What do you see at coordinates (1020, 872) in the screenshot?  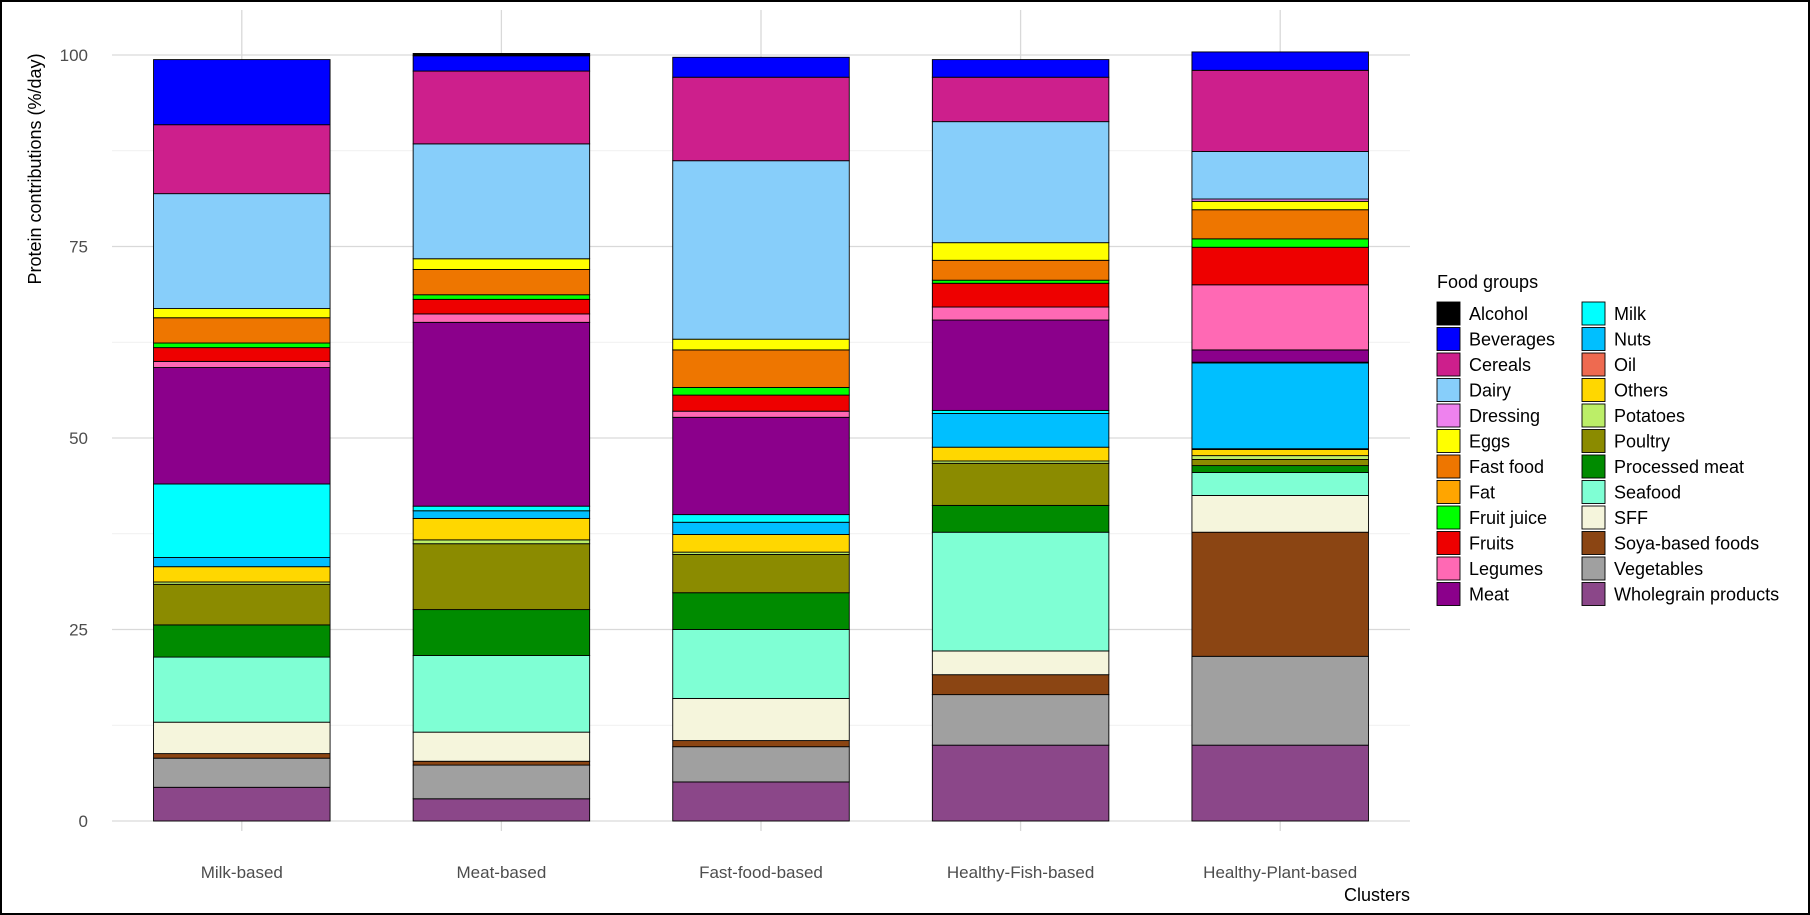 I see `x-tick-label: Healthy-Fish-based` at bounding box center [1020, 872].